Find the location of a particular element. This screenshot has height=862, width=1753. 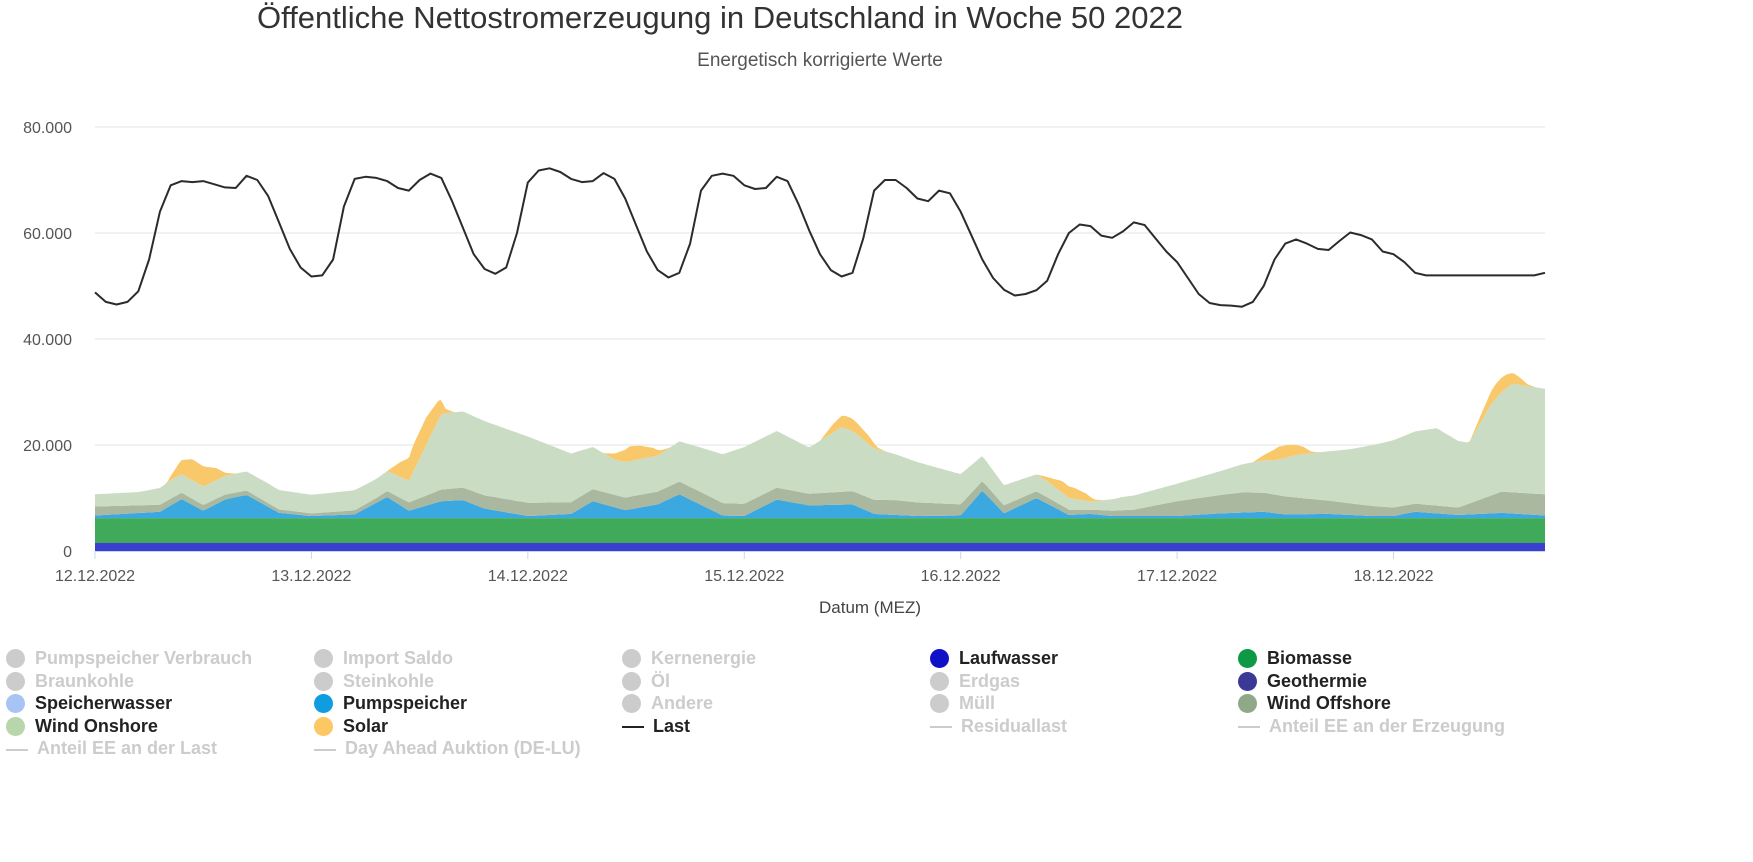

legend-item-label: Kernenergie is located at coordinates (704, 658).